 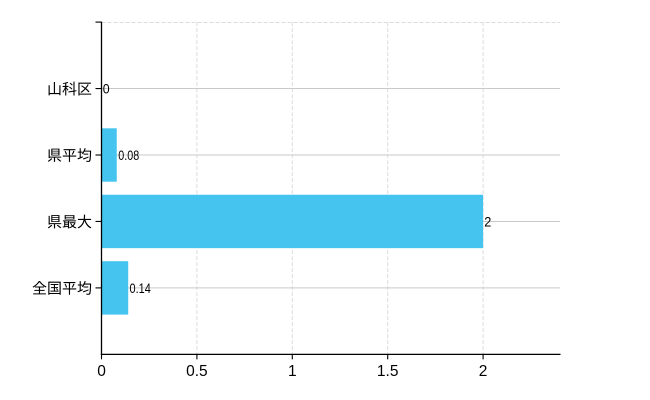 What do you see at coordinates (388, 371) in the screenshot?
I see `svg-text: 1.5` at bounding box center [388, 371].